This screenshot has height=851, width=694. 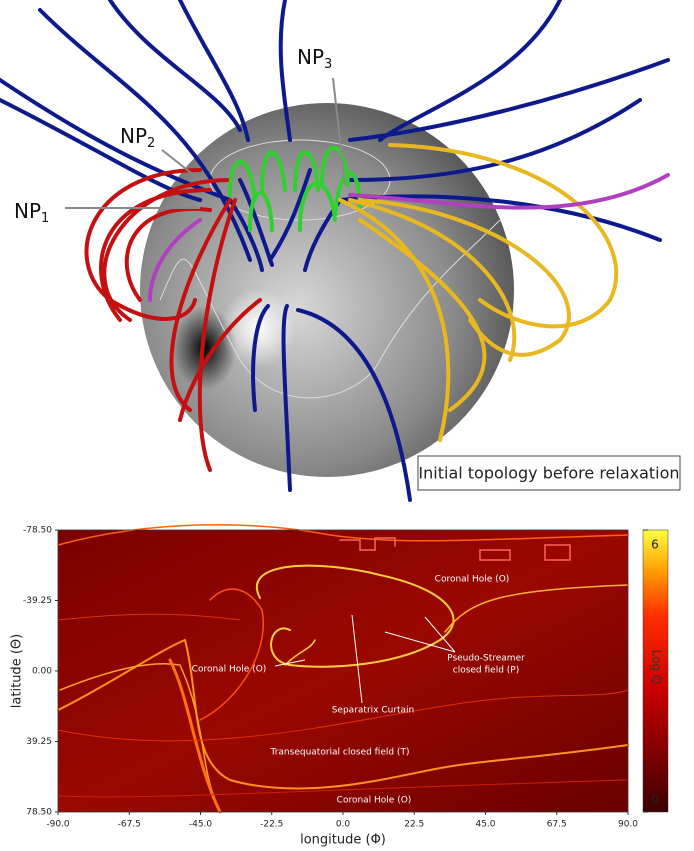 What do you see at coordinates (271, 825) in the screenshot?
I see `x-tick-label: -22.5` at bounding box center [271, 825].